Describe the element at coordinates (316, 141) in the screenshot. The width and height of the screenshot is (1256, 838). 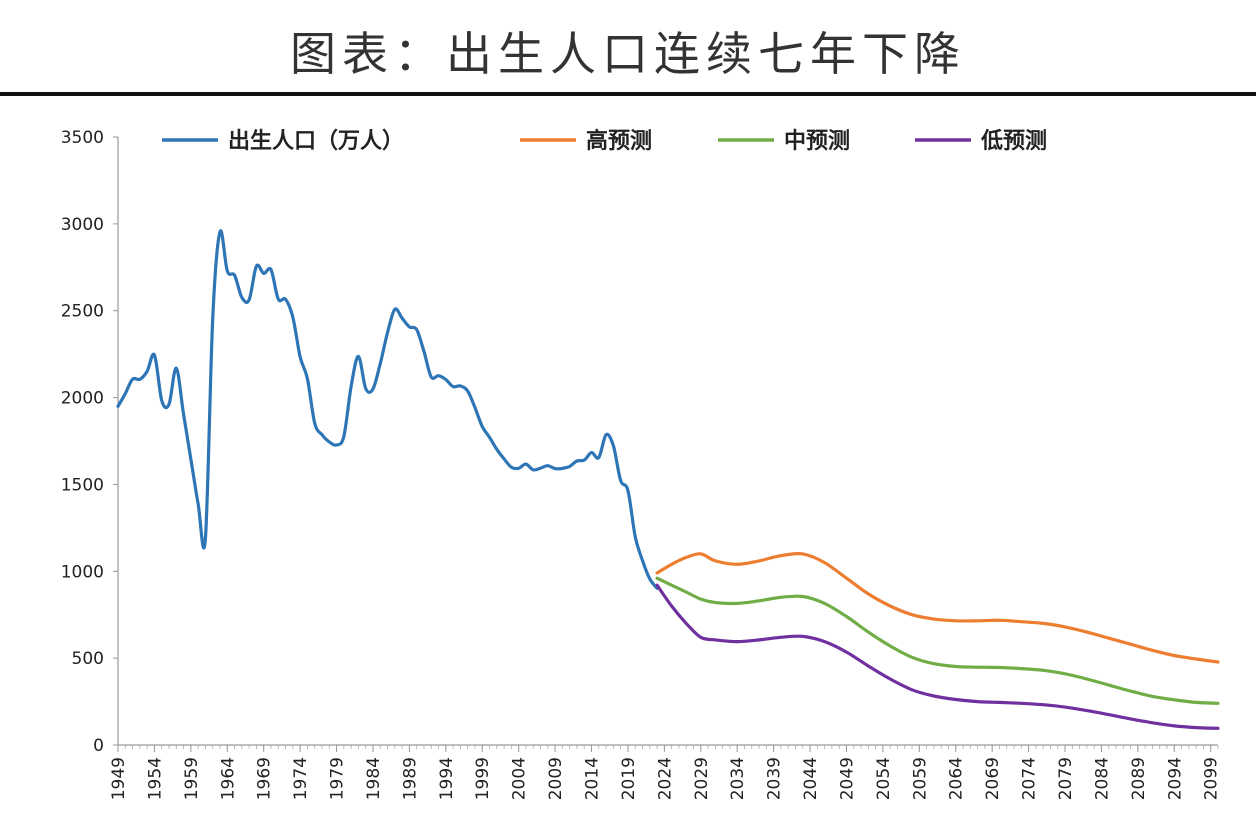
I see `legend-label-0: 出生人口（万人）` at that location.